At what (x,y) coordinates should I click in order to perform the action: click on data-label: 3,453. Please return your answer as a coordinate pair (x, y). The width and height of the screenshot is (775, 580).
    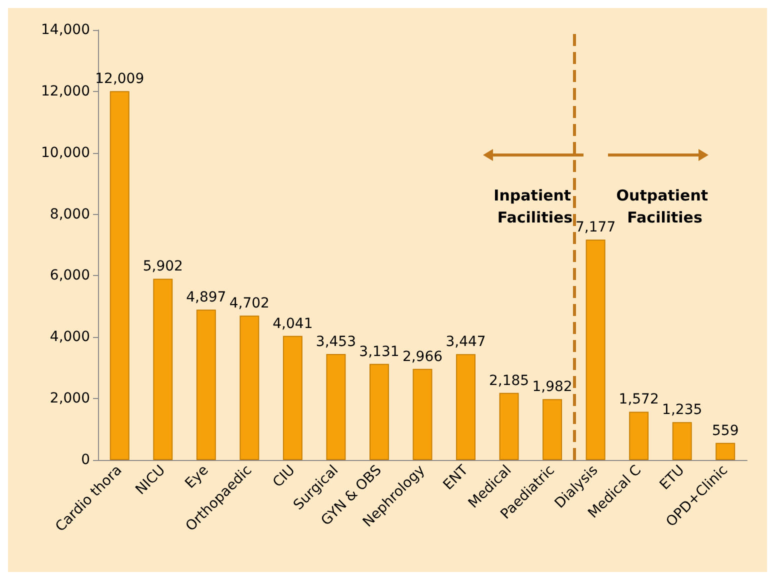
    Looking at the image, I should click on (336, 342).